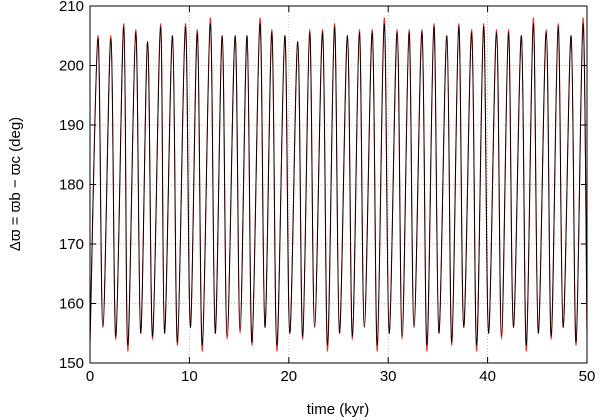  Describe the element at coordinates (71, 7) in the screenshot. I see `y-tick-label: 210` at that location.